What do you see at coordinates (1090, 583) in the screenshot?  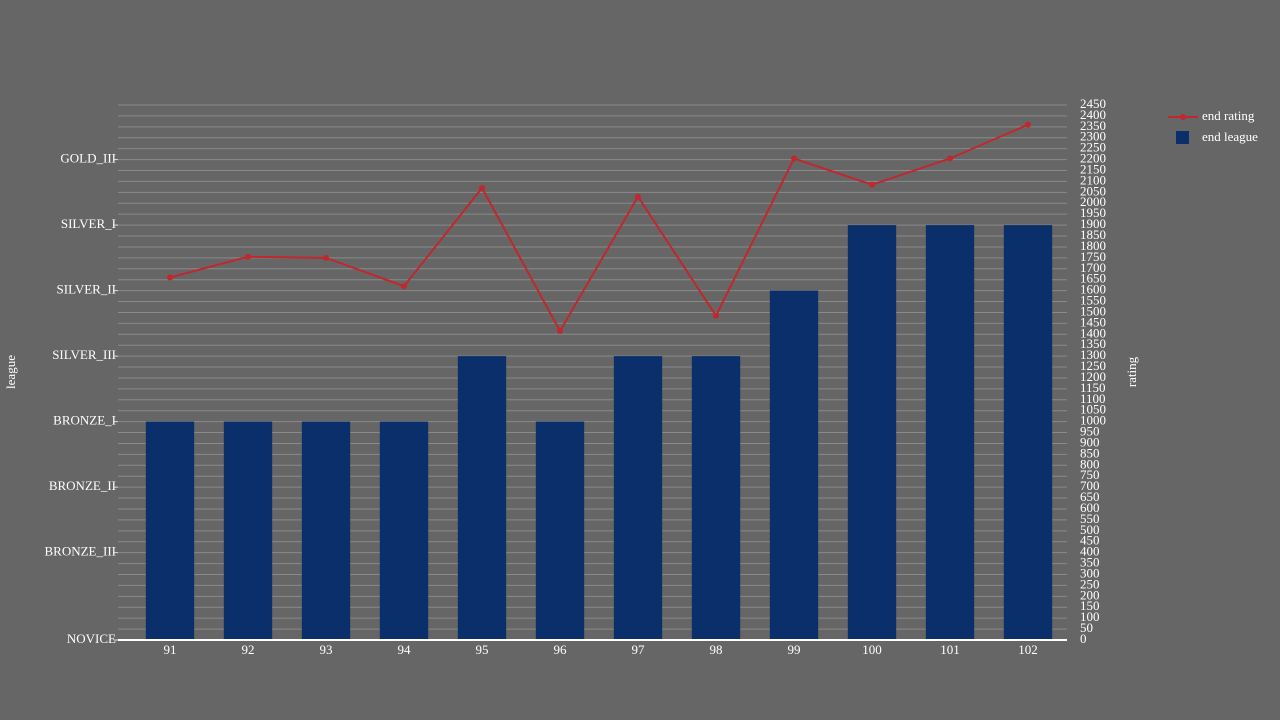 I see `y2-tick-label: 250` at bounding box center [1090, 583].